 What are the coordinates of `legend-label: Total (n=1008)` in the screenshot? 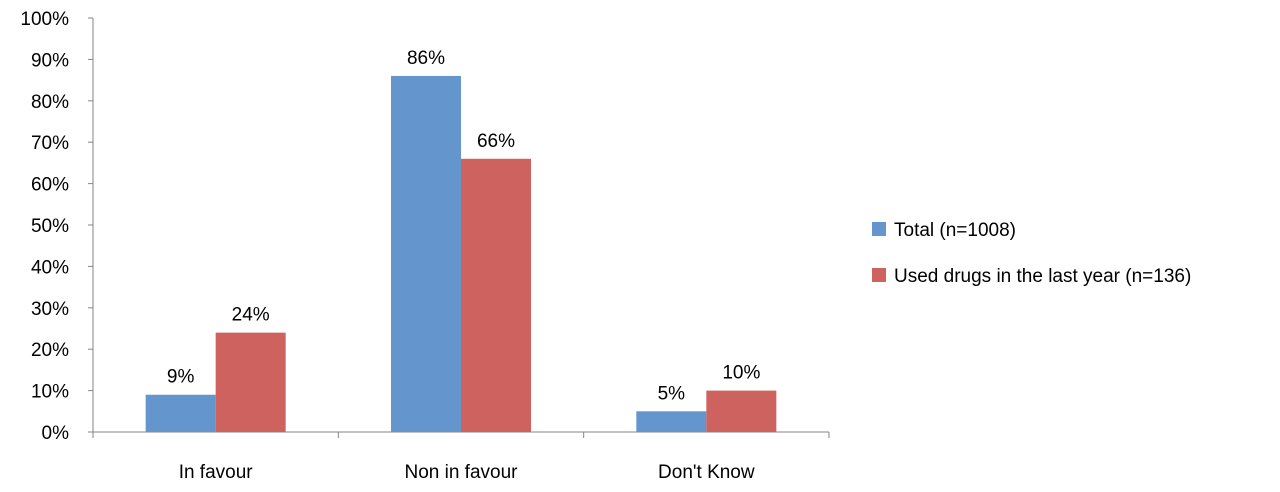 It's located at (955, 230).